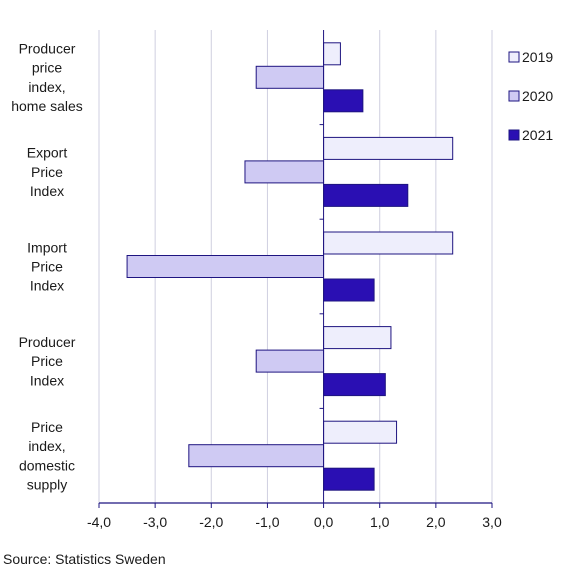  Describe the element at coordinates (47, 456) in the screenshot. I see `category-label: Price index, domestic supply` at that location.